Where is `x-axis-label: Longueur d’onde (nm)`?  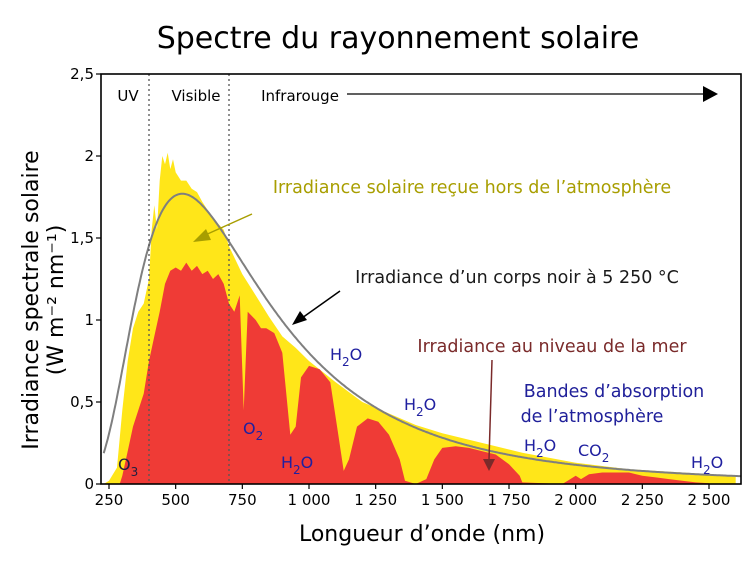
x-axis-label: Longueur d’onde (nm) is located at coordinates (422, 534).